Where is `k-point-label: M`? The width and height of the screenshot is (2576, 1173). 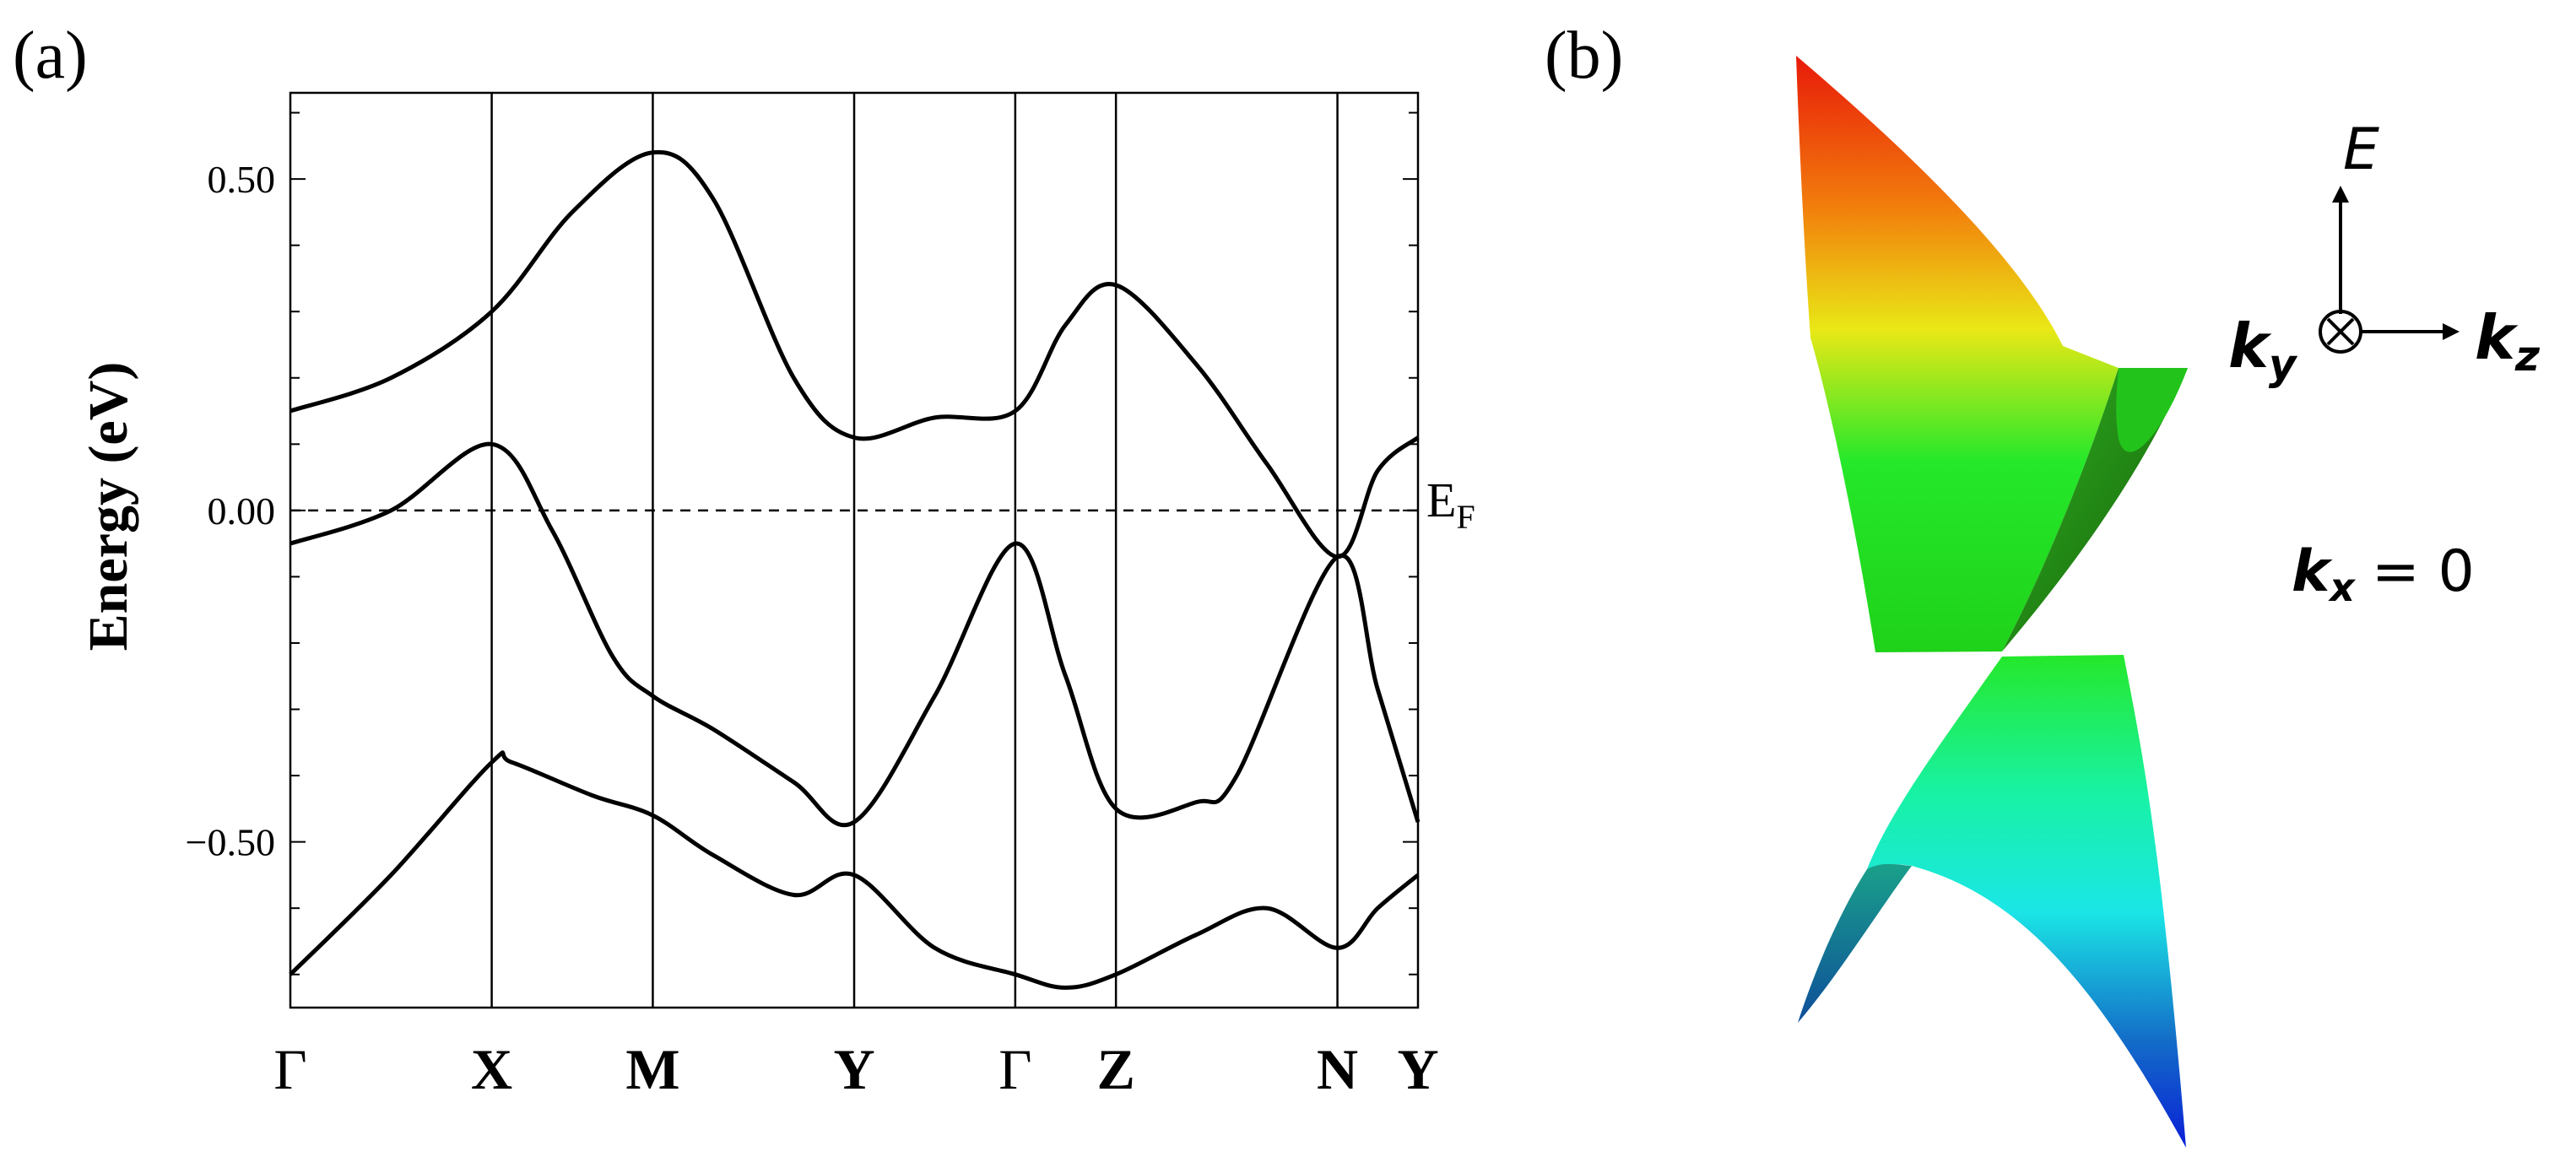 k-point-label: M is located at coordinates (652, 1069).